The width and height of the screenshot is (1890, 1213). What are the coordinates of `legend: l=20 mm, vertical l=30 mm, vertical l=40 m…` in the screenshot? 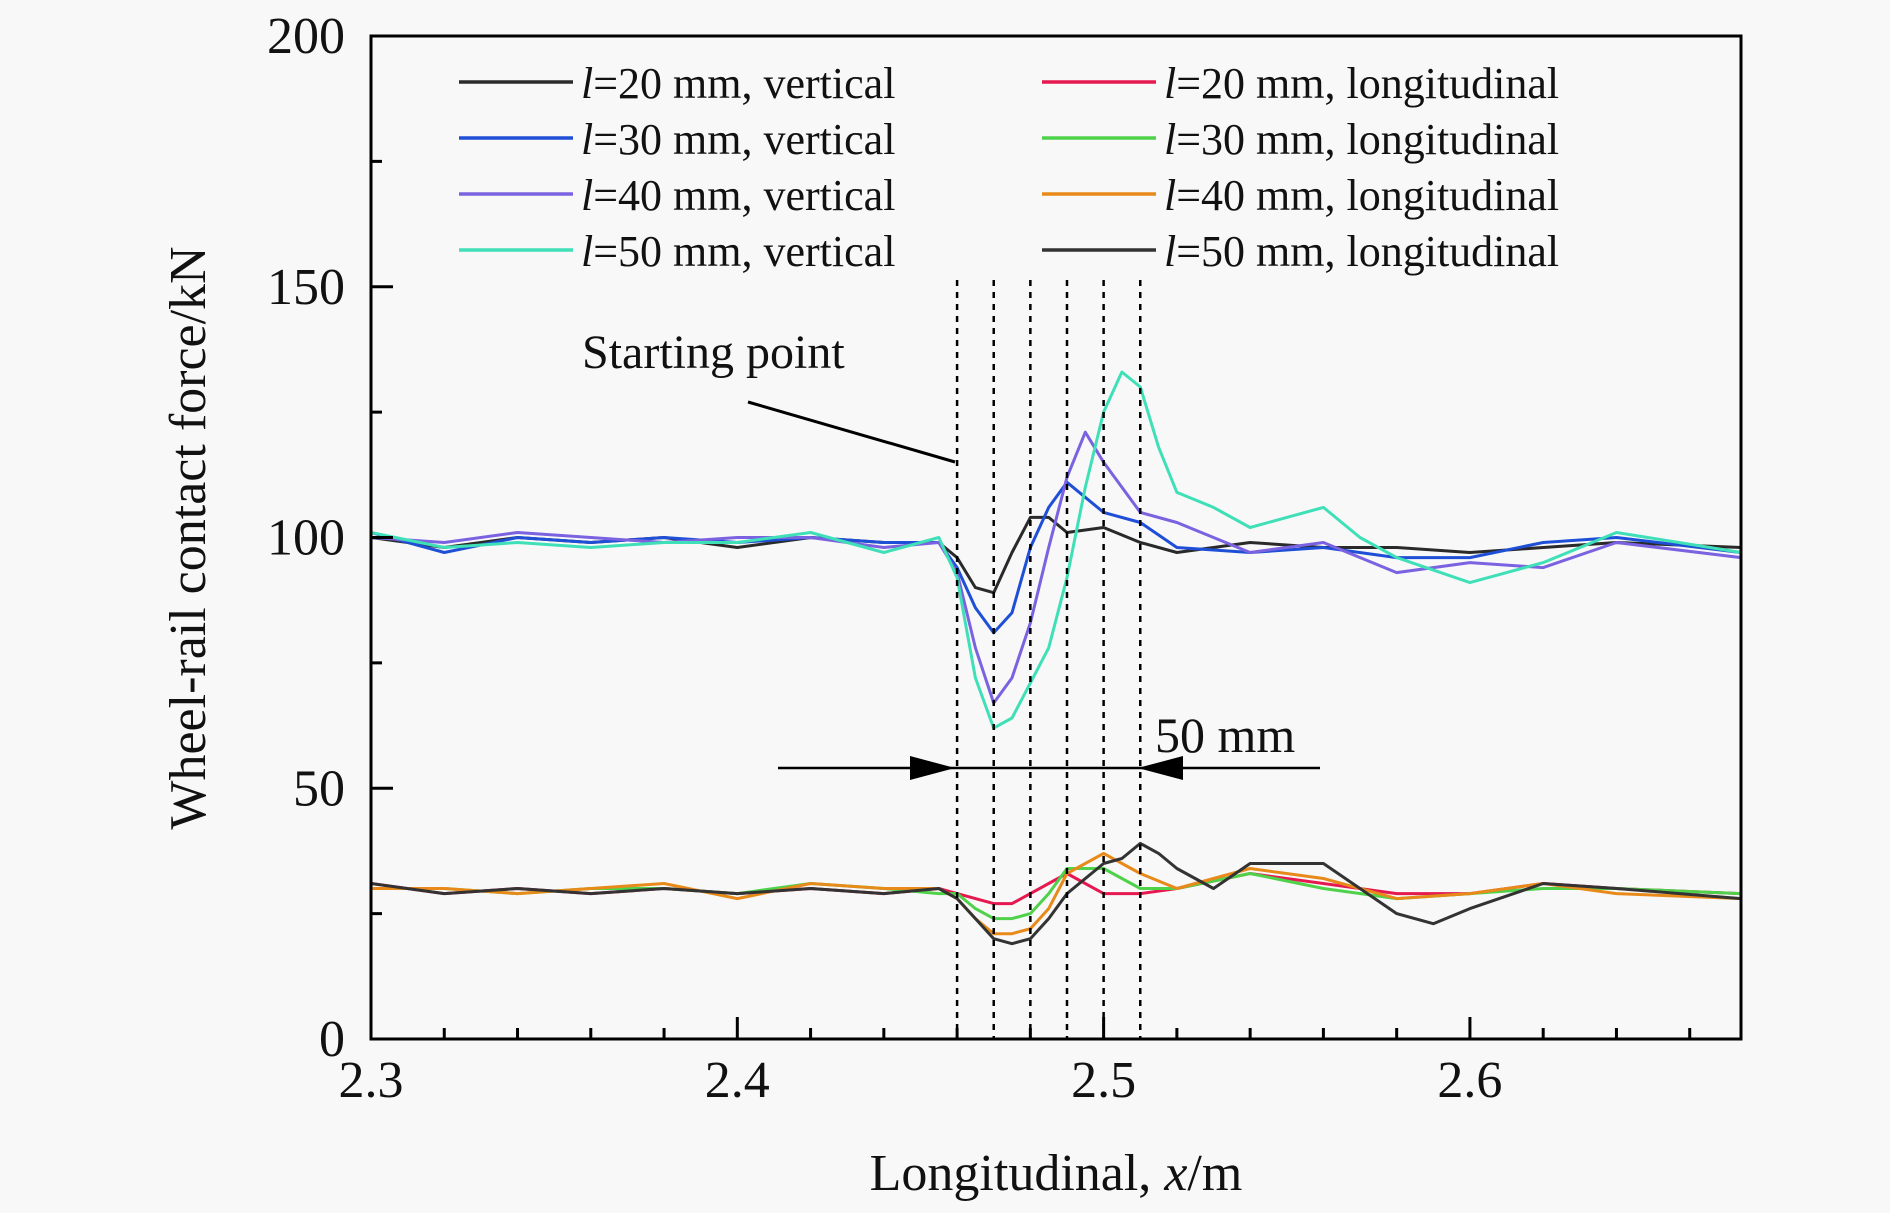 It's located at (1009, 167).